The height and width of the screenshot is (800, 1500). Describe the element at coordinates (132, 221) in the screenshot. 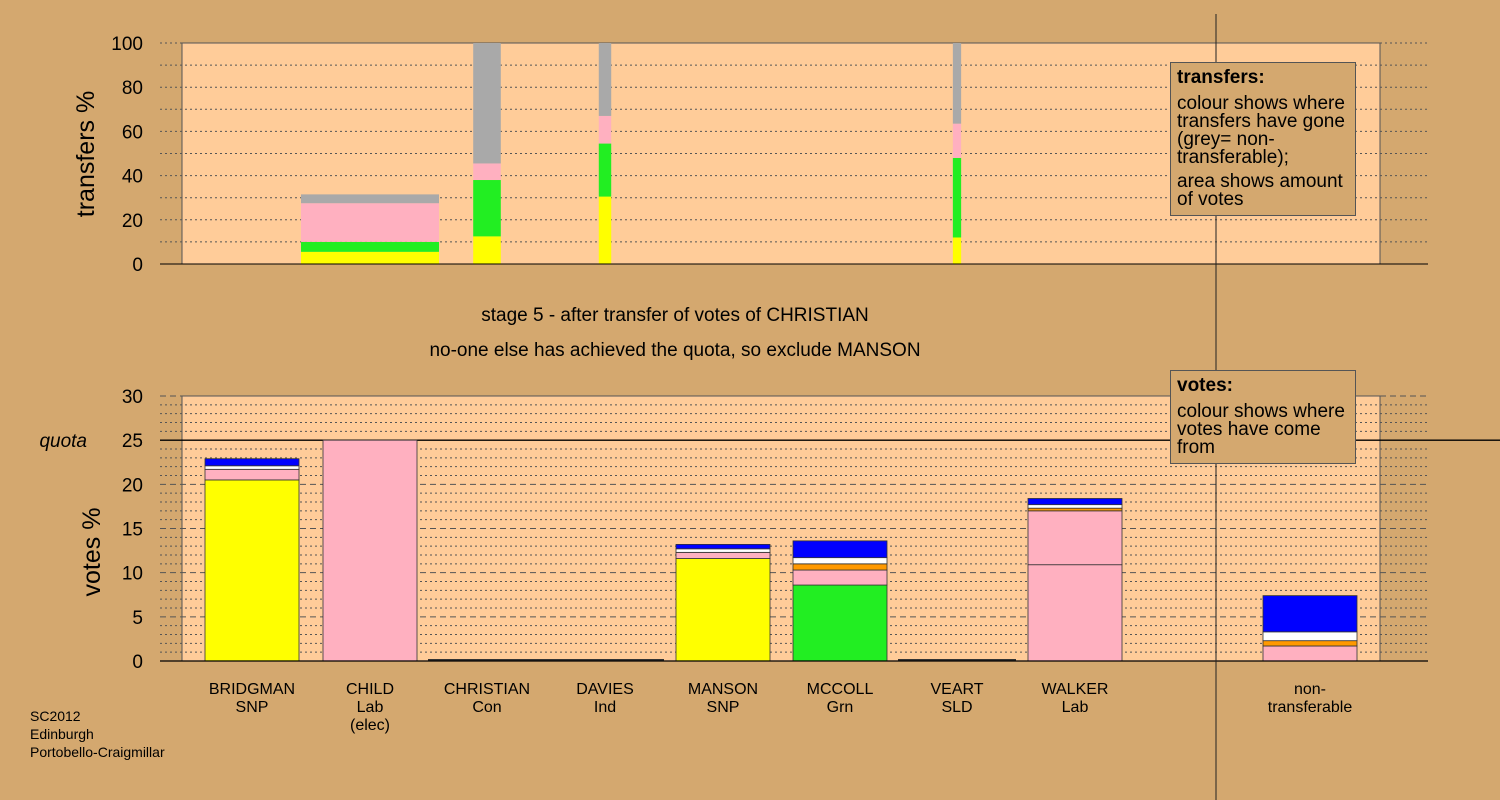

I see `transfers-y-tick-label: 20` at that location.